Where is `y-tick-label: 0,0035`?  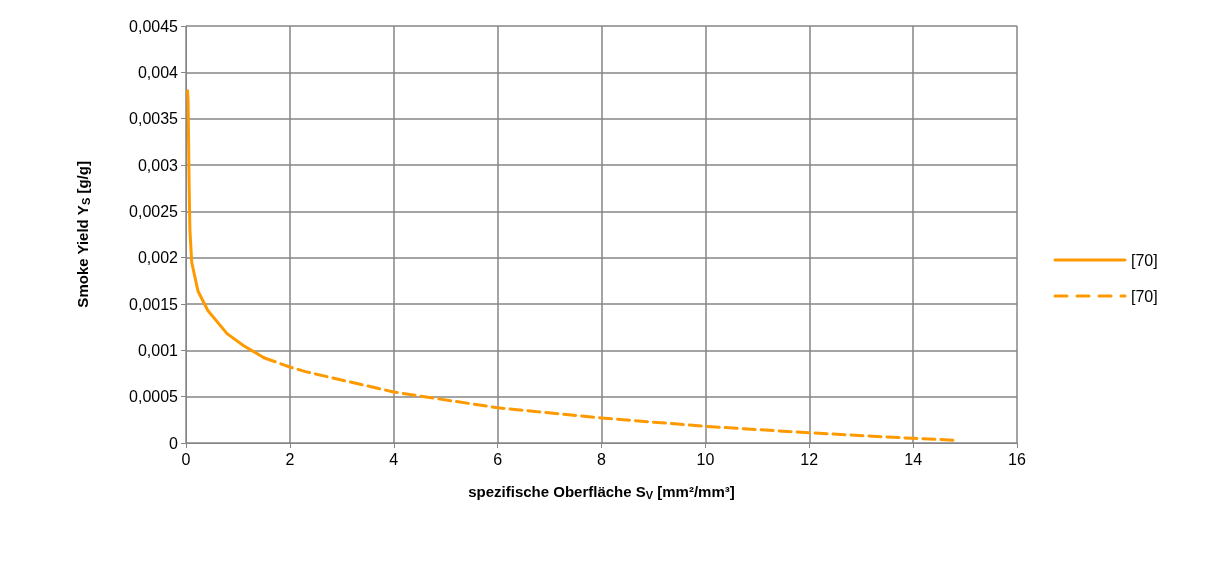 y-tick-label: 0,0035 is located at coordinates (154, 119).